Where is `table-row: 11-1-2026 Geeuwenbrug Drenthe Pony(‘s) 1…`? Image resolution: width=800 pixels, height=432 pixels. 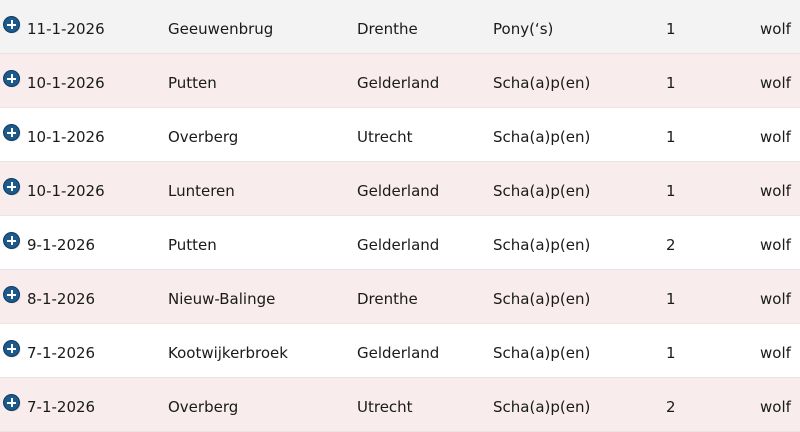 table-row: 11-1-2026 Geeuwenbrug Drenthe Pony(‘s) 1… is located at coordinates (400, 27).